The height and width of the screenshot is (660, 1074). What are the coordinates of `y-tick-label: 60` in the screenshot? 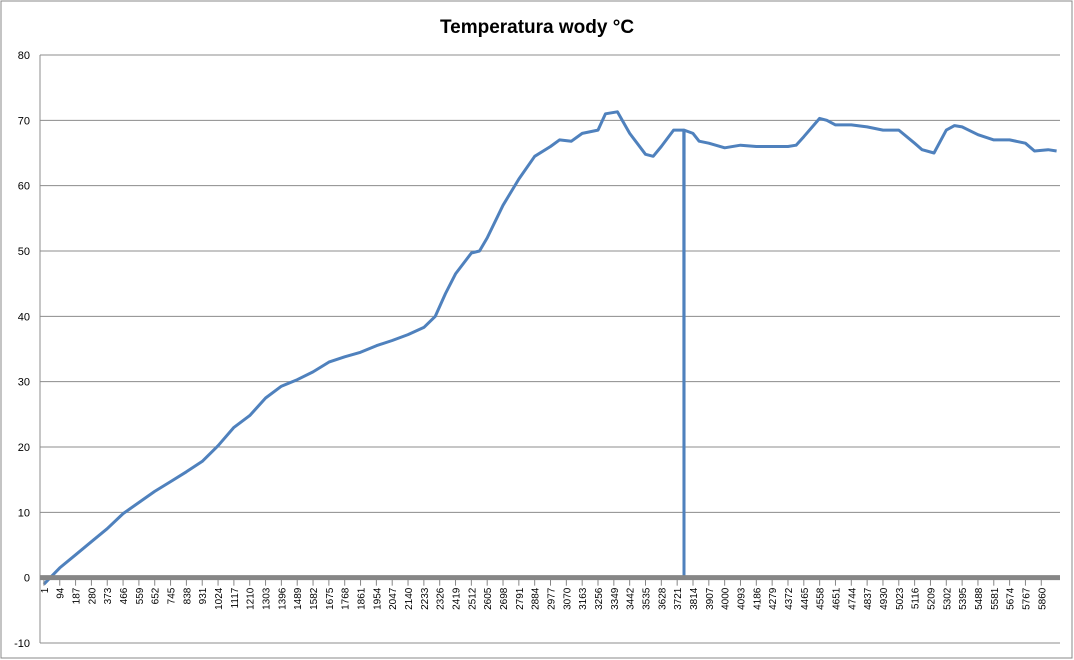 It's located at (24, 187).